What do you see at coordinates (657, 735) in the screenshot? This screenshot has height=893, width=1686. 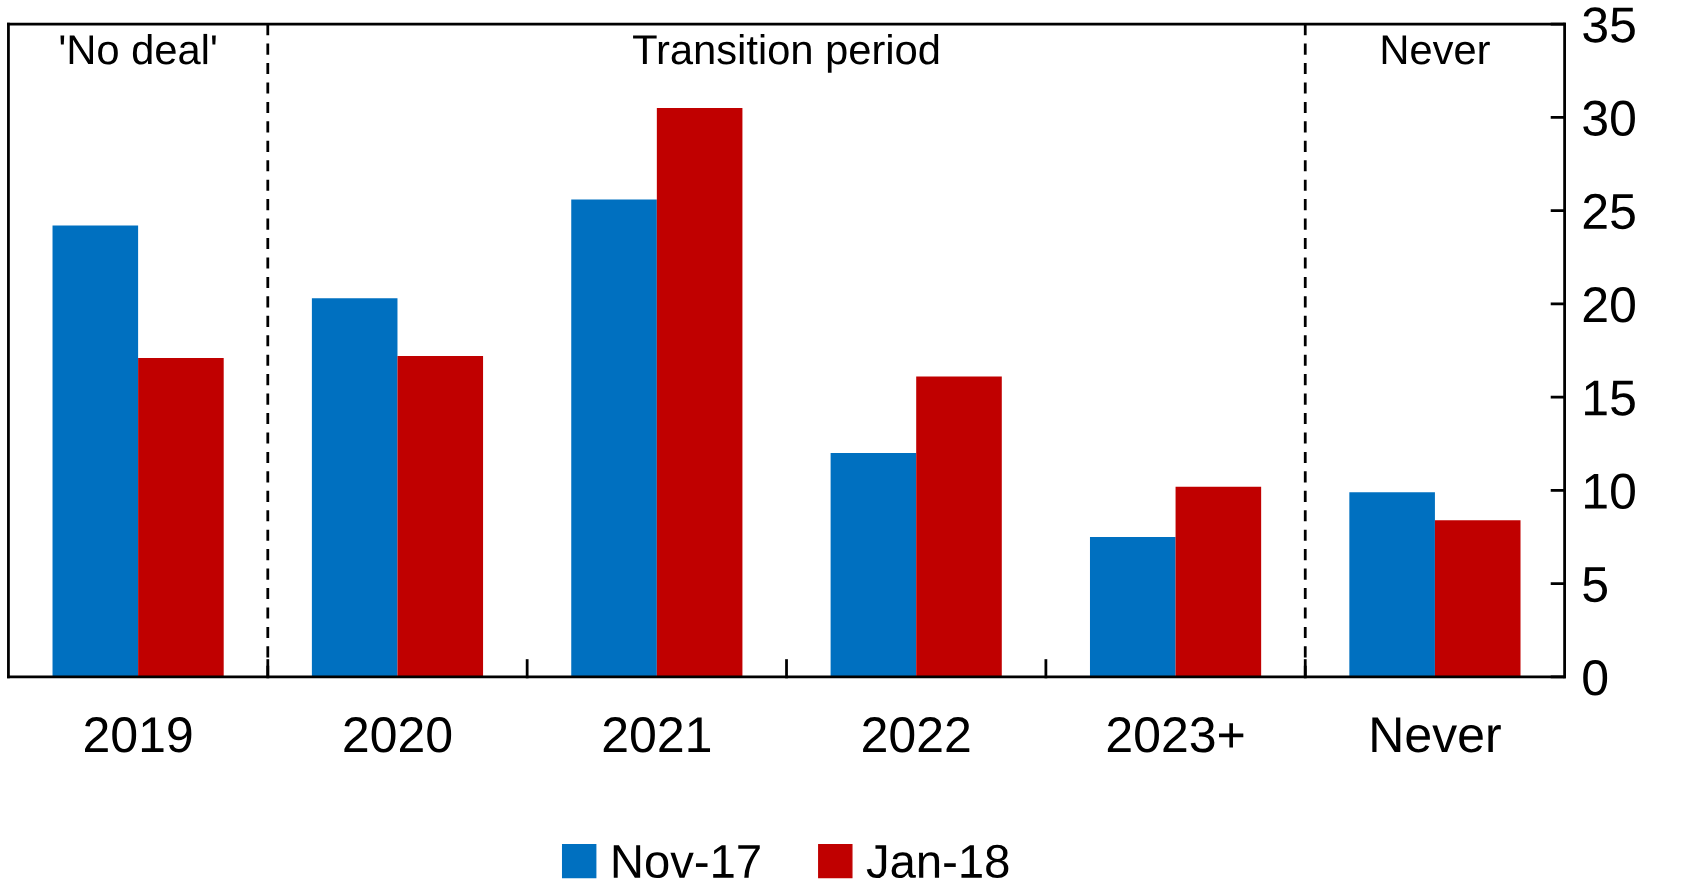 I see `x-tick-label: 2021` at bounding box center [657, 735].